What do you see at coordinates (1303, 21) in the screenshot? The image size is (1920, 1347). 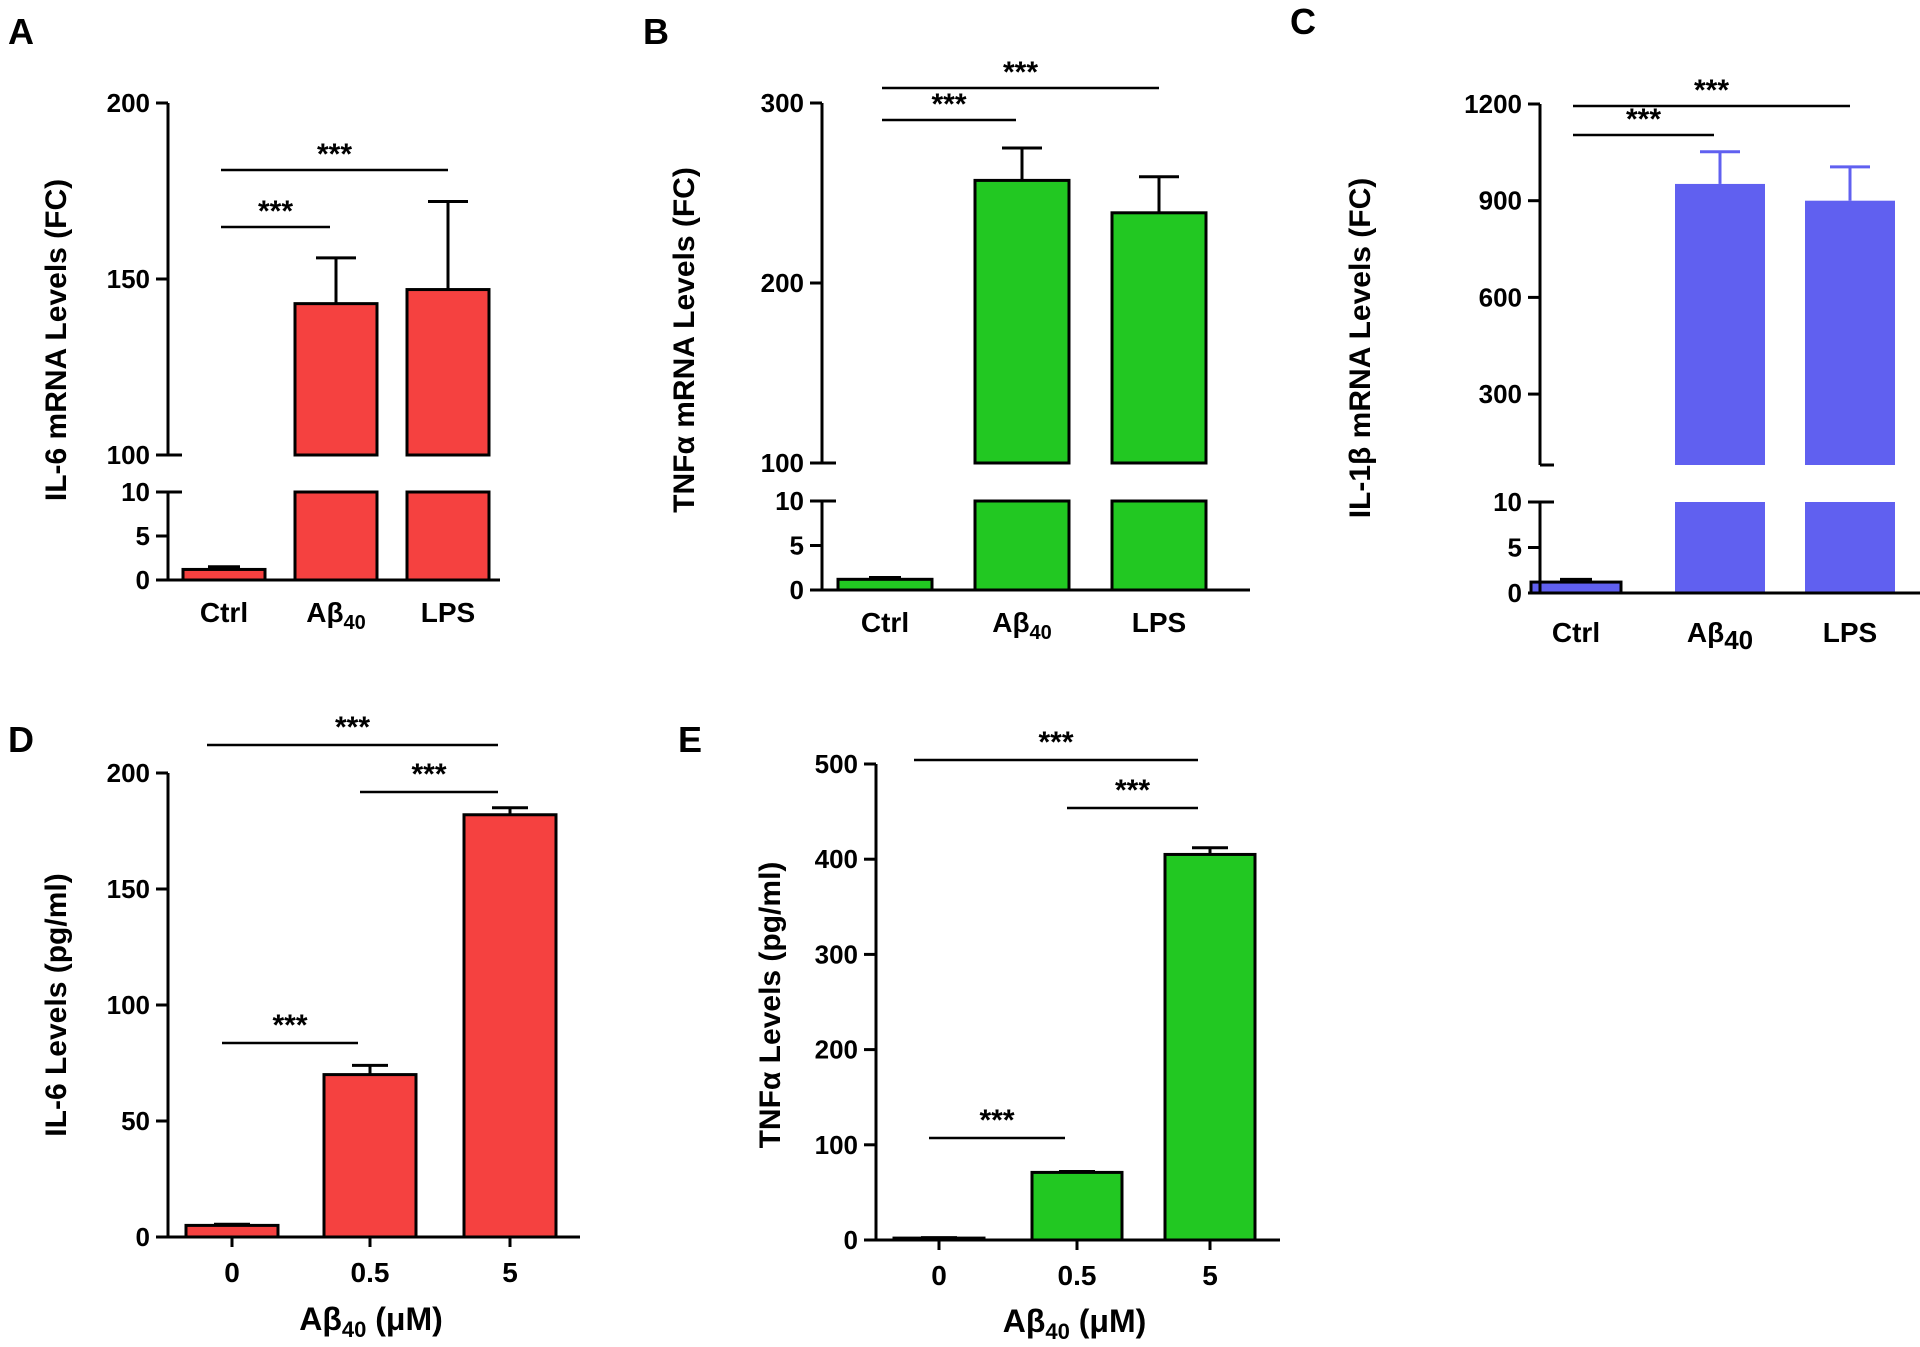 I see `panel-label-c: C` at bounding box center [1303, 21].